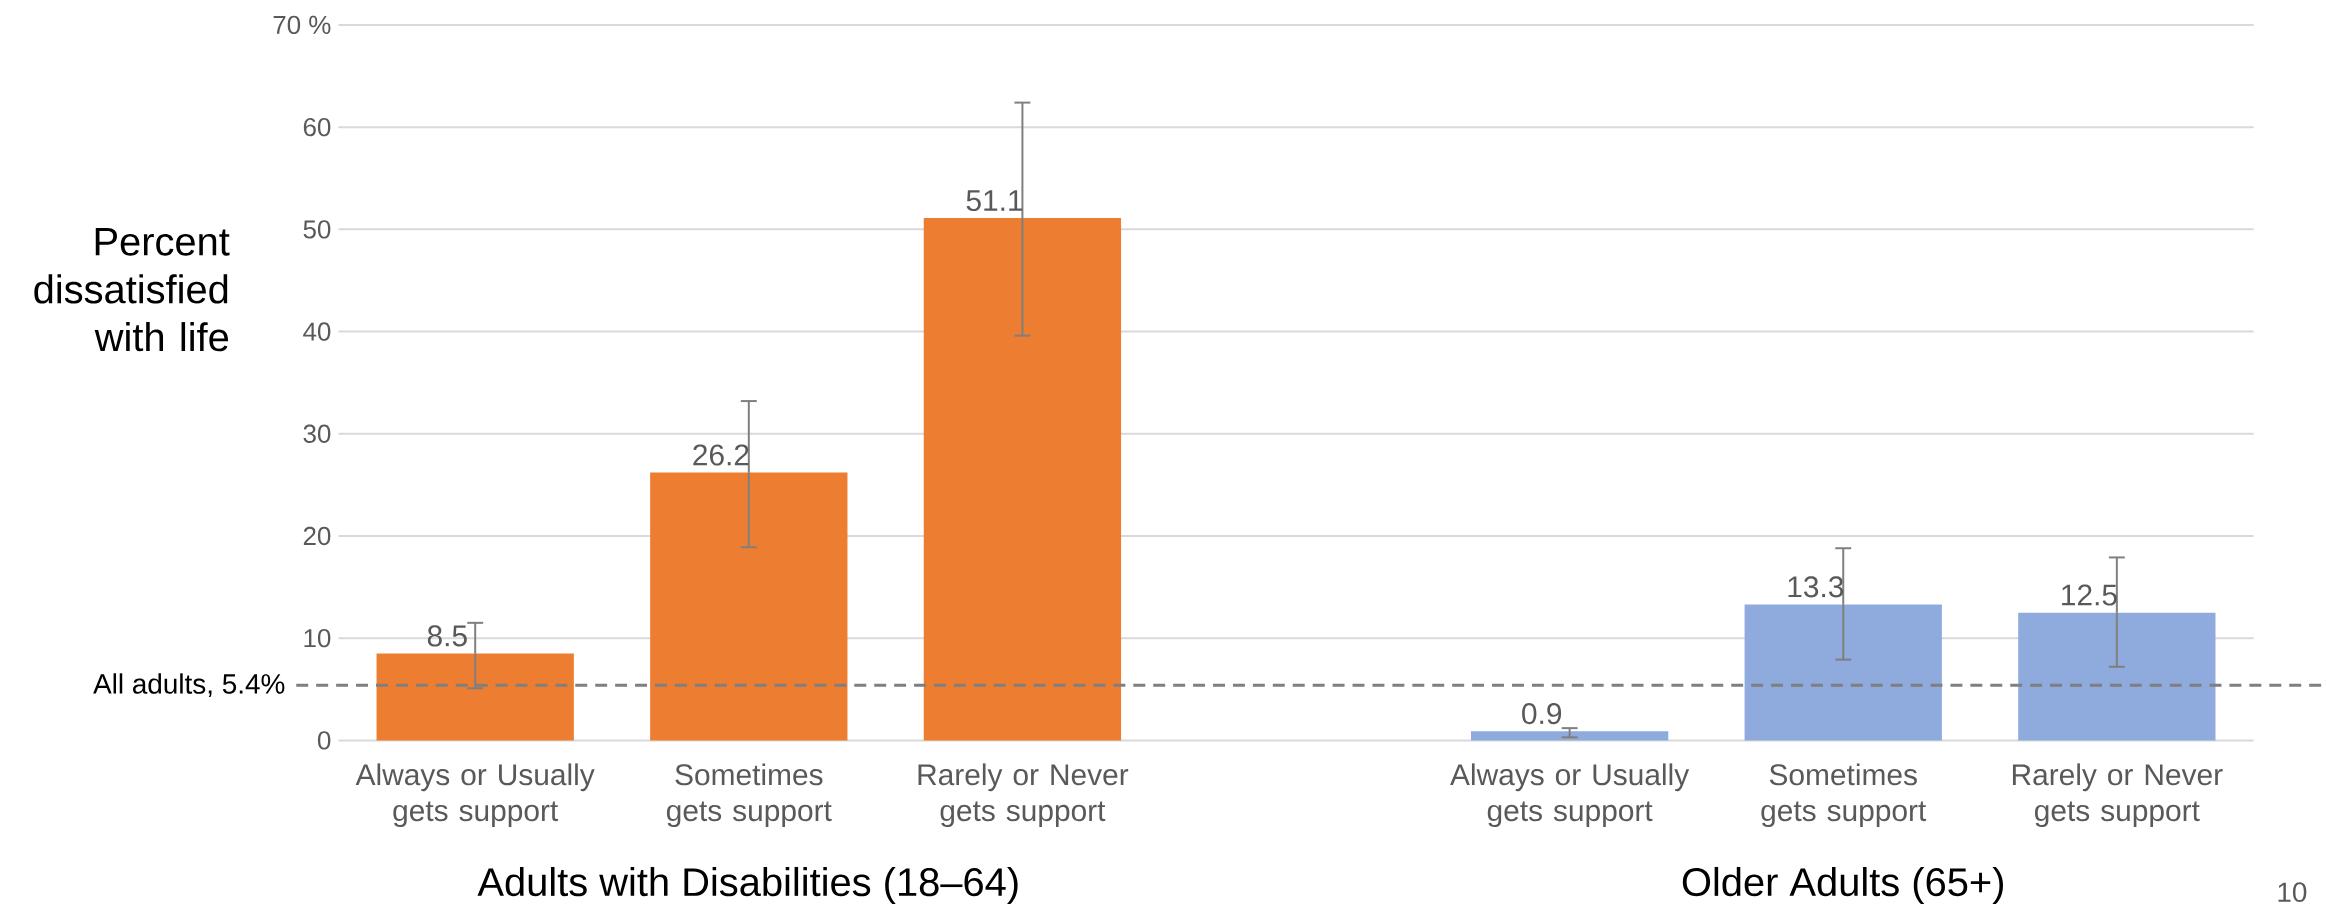 The height and width of the screenshot is (914, 2326). I want to click on y-tick-label: 70 %, so click(302, 25).